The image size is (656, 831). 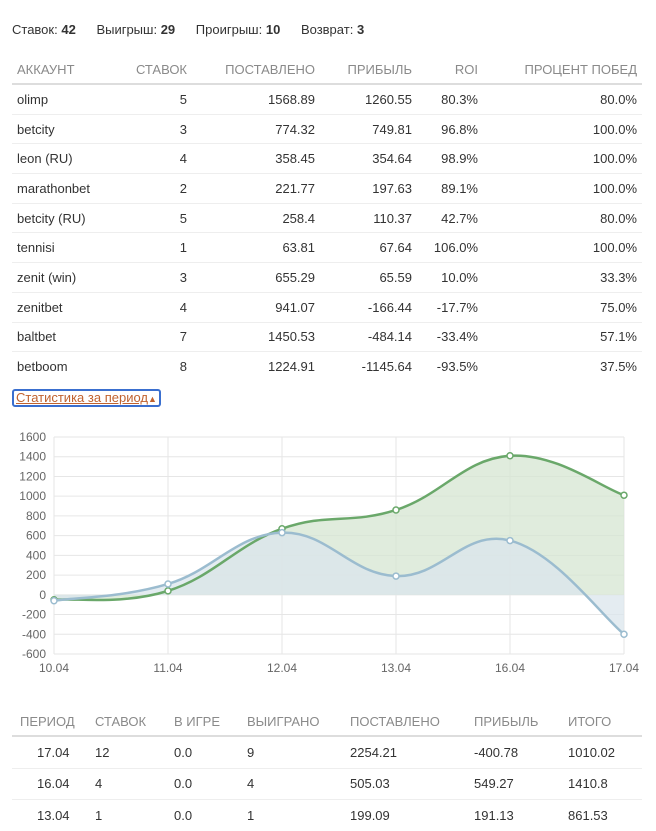 What do you see at coordinates (282, 668) in the screenshot?
I see `x-tick-label: 12.04` at bounding box center [282, 668].